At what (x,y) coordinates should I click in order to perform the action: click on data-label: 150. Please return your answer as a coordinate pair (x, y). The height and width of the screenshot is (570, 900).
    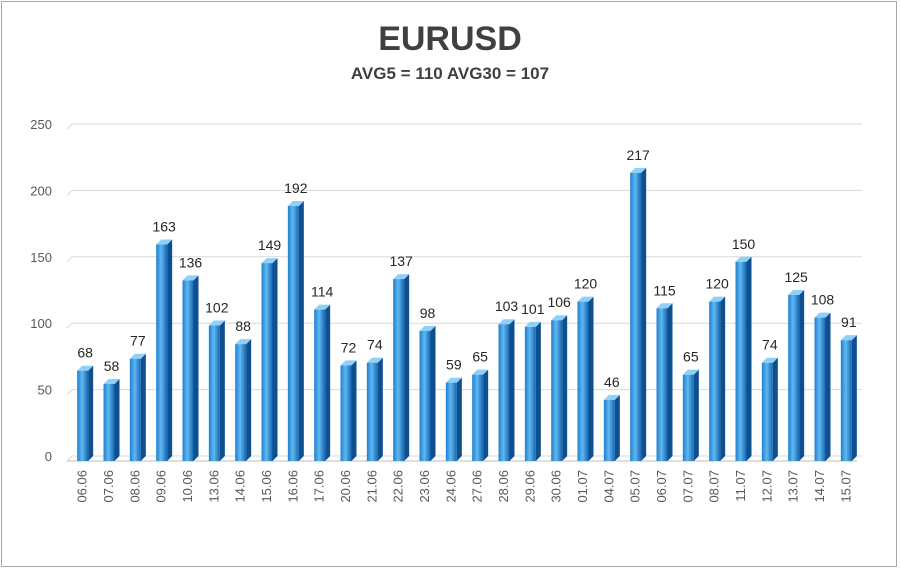
    Looking at the image, I should click on (744, 244).